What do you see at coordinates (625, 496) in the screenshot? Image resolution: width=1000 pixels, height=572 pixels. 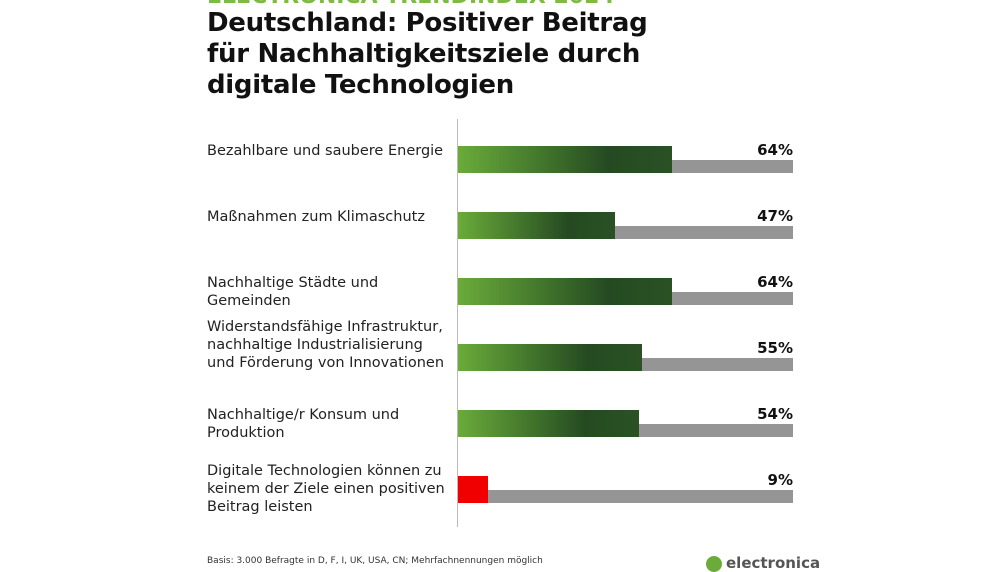 I see `bar-track` at bounding box center [625, 496].